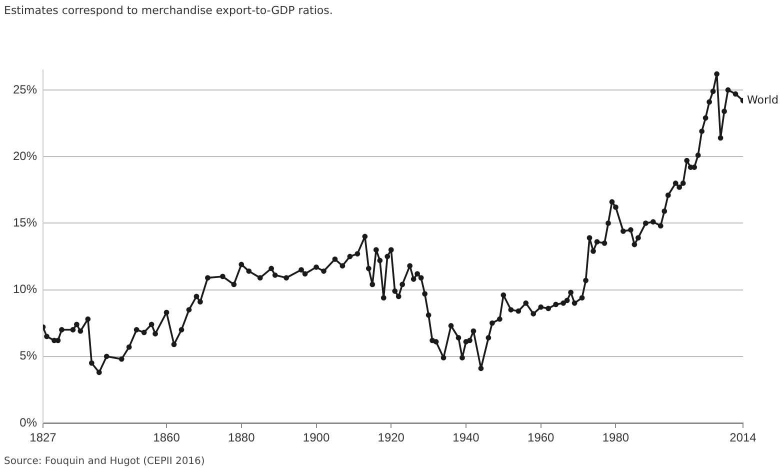 Image resolution: width=781 pixels, height=475 pixels. What do you see at coordinates (316, 437) in the screenshot?
I see `x-tick-label: 1900` at bounding box center [316, 437].